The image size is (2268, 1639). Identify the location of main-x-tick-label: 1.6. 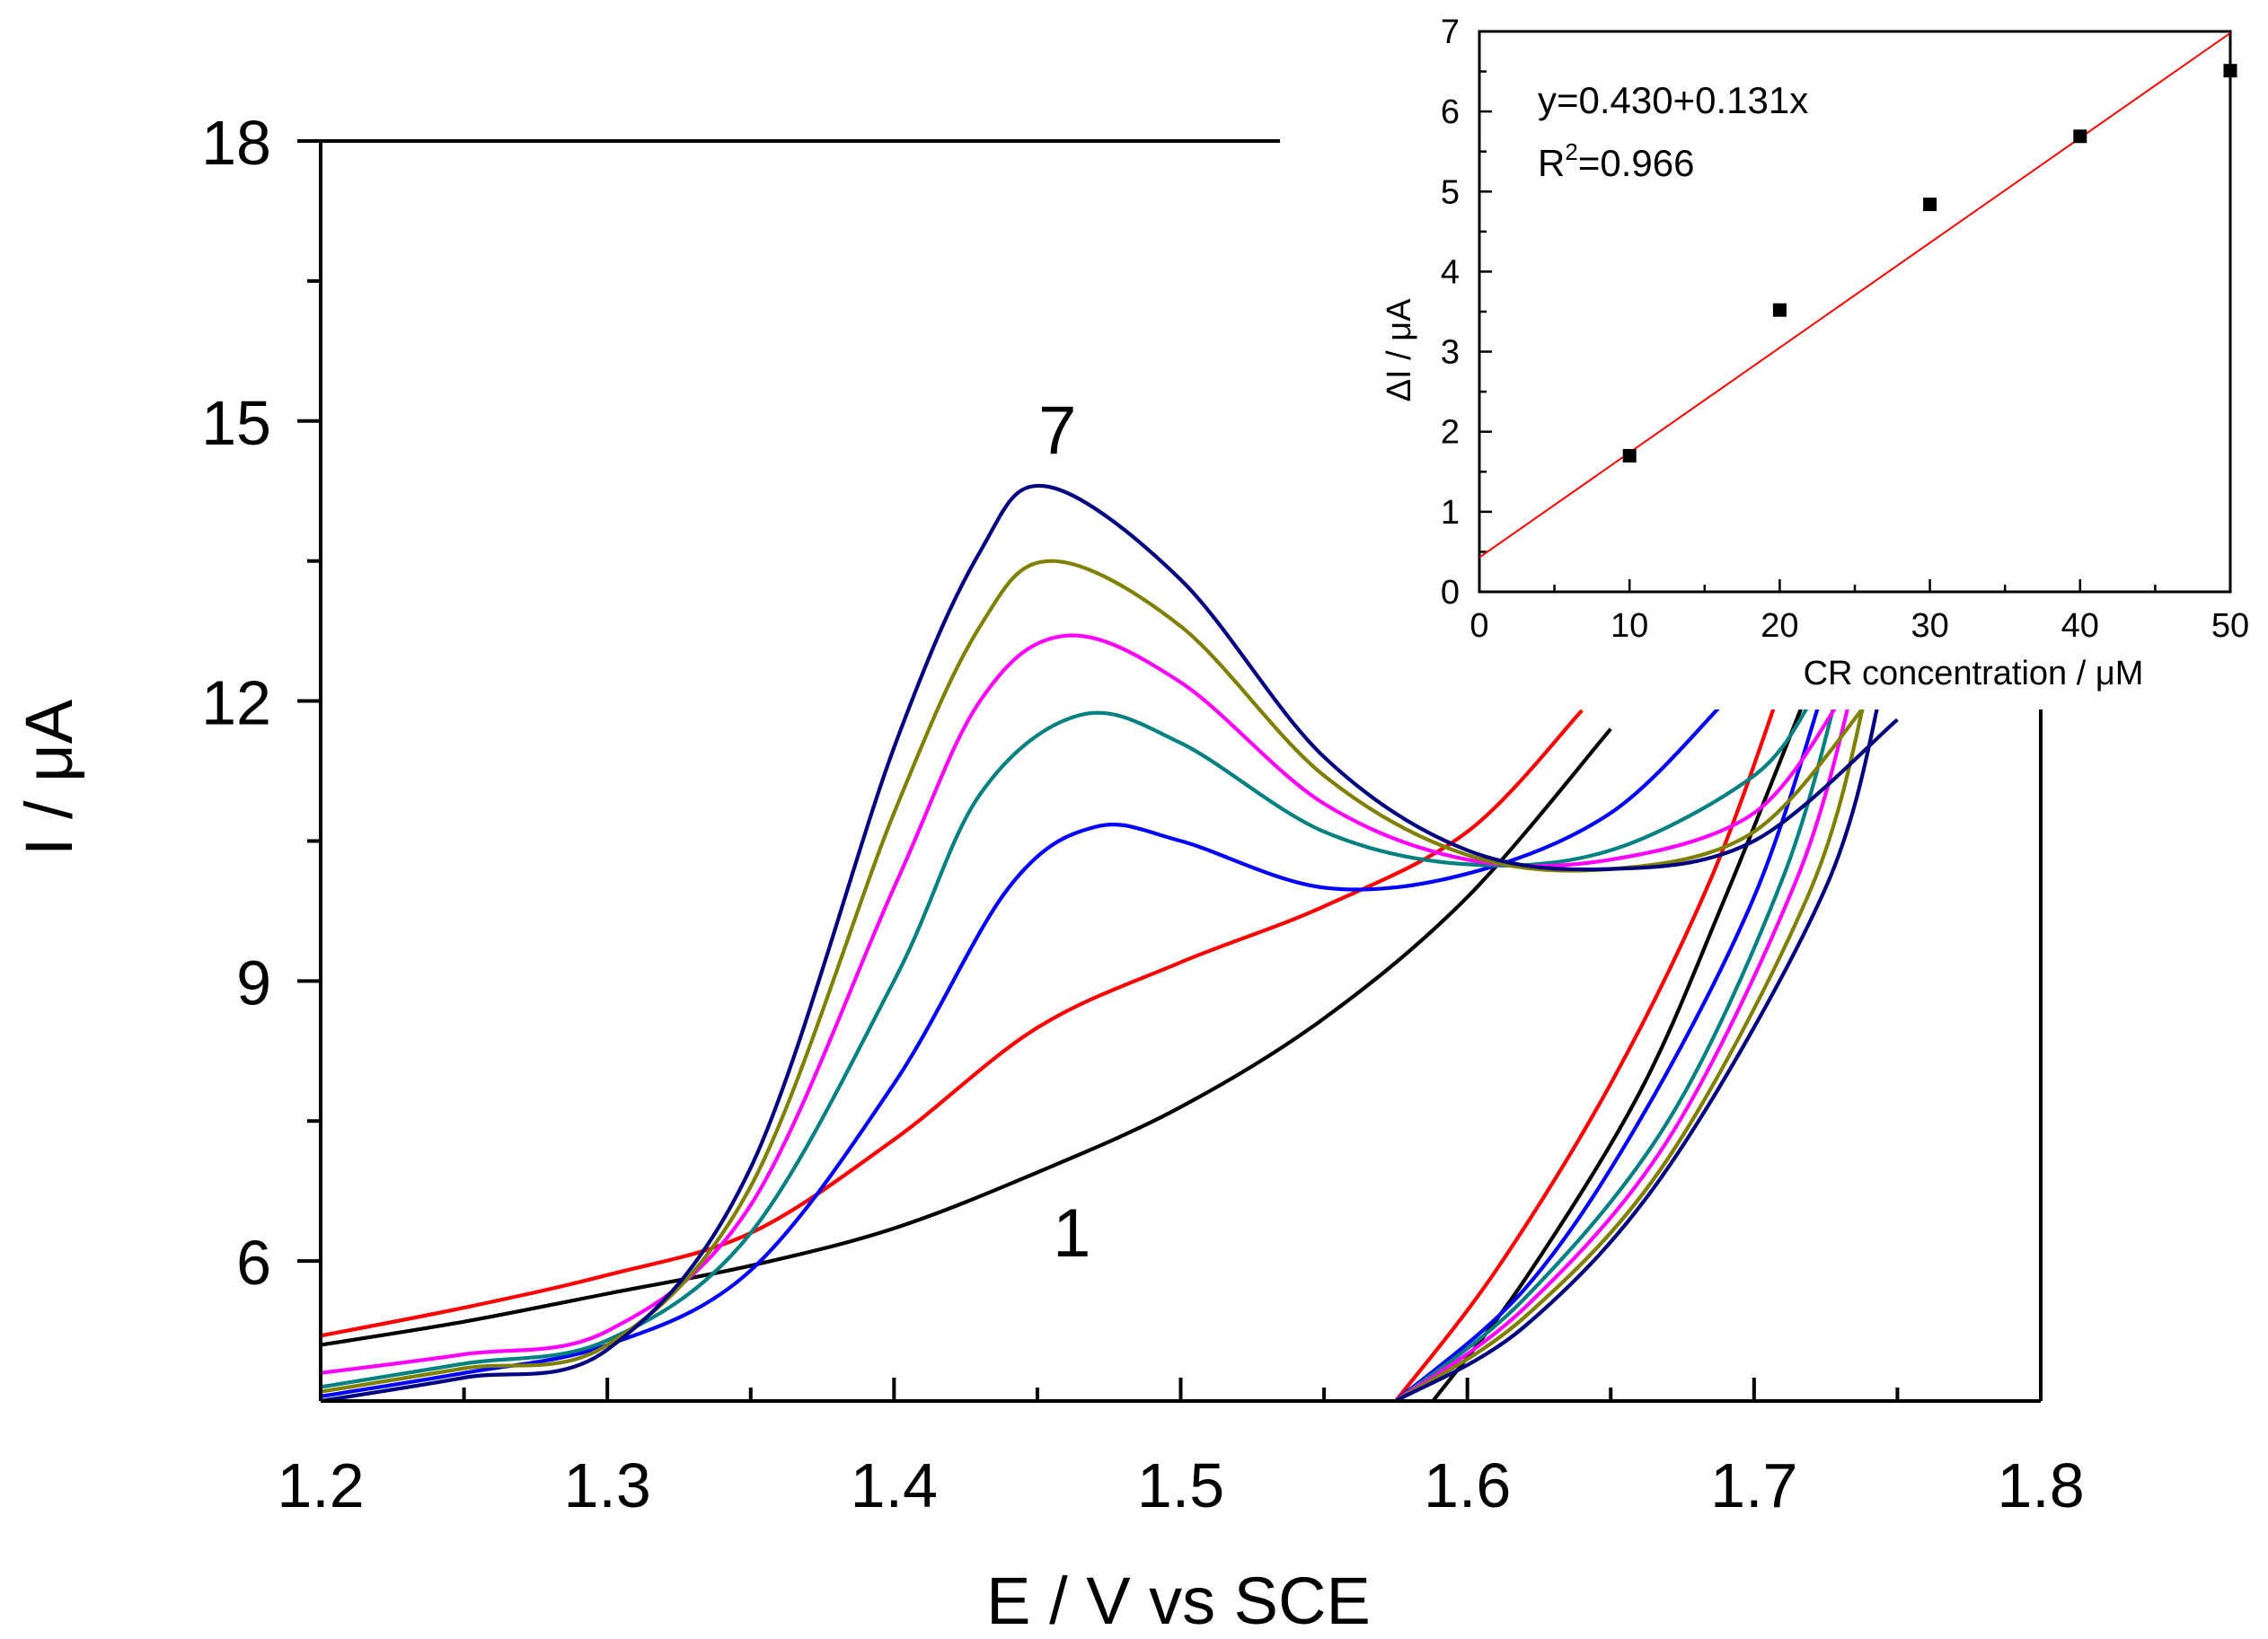
(1468, 1485).